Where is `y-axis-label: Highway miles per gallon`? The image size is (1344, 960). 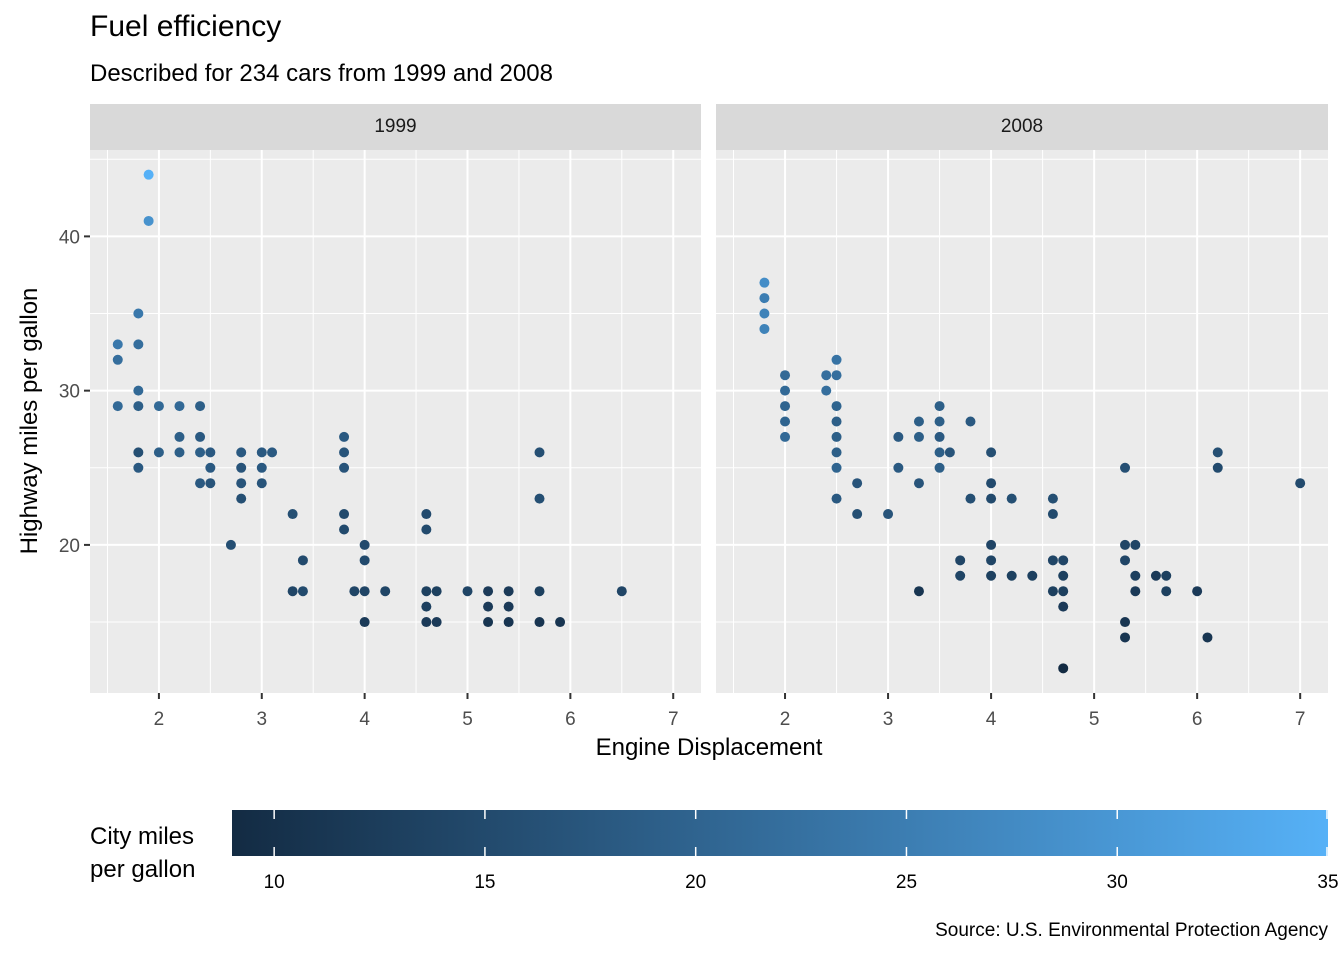
y-axis-label: Highway miles per gallon is located at coordinates (29, 421).